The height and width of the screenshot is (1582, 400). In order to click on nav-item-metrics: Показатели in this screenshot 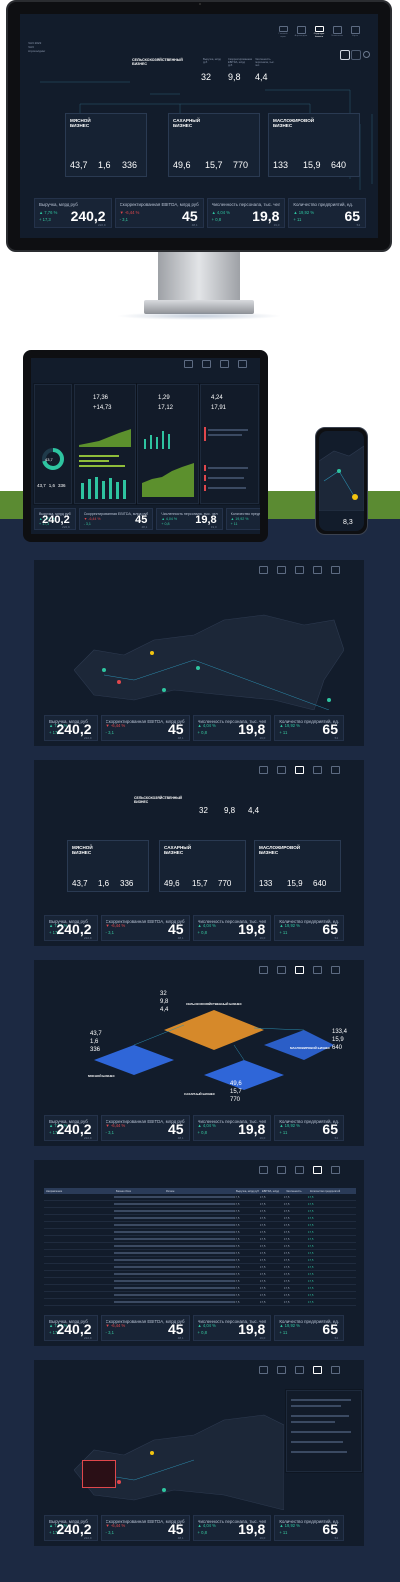, I will do `click(337, 32)`.